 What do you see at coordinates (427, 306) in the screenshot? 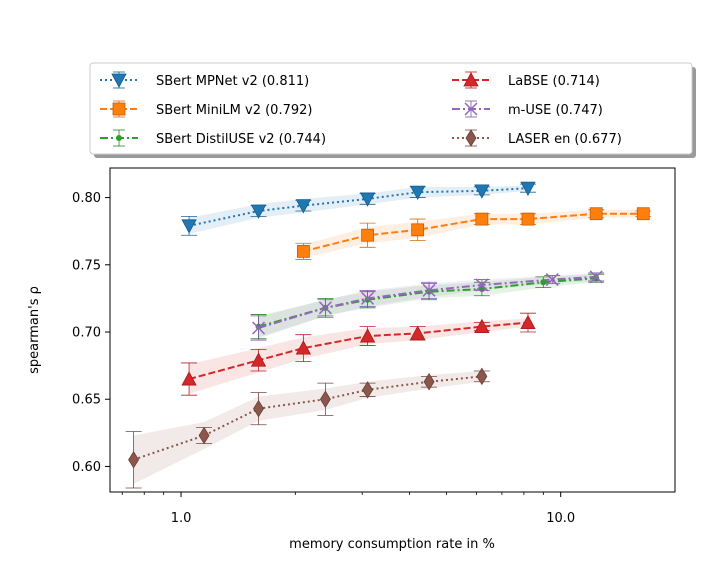
I see `series-2-band` at bounding box center [427, 306].